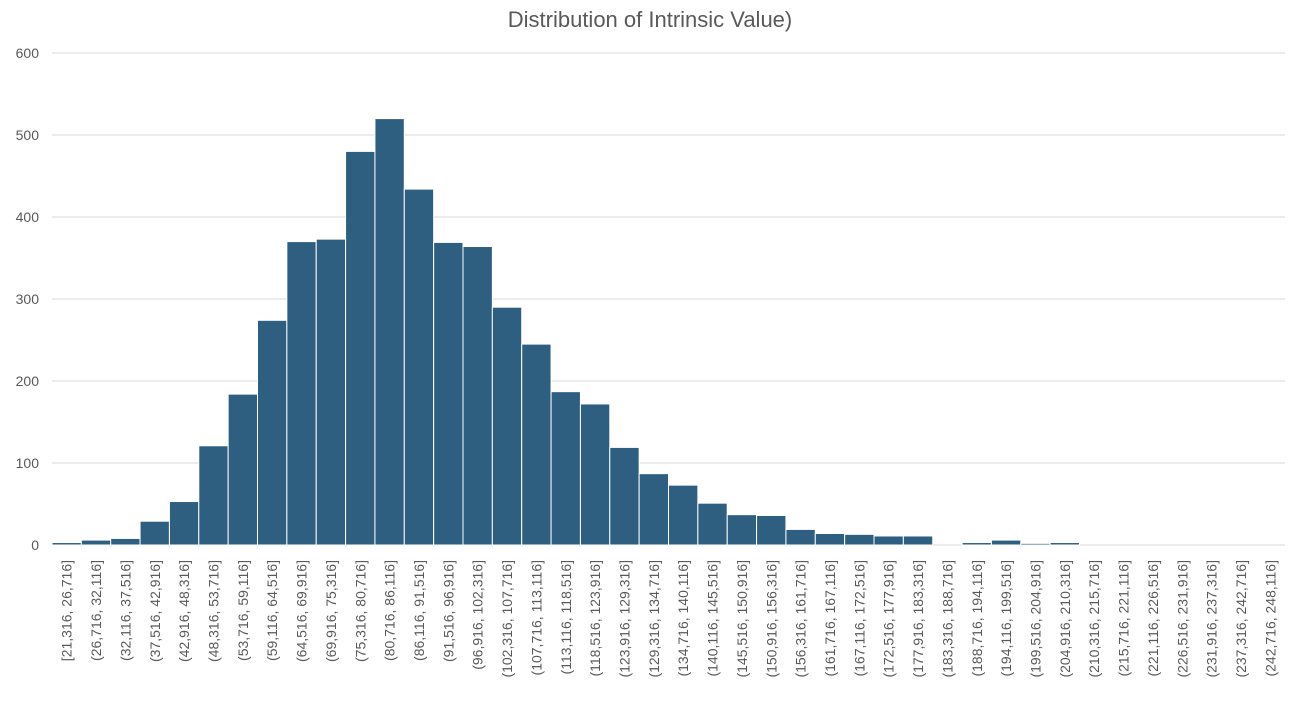 This screenshot has width=1292, height=711. Describe the element at coordinates (507, 619) in the screenshot. I see `x-tick-label: (102,316, 107,716]` at that location.